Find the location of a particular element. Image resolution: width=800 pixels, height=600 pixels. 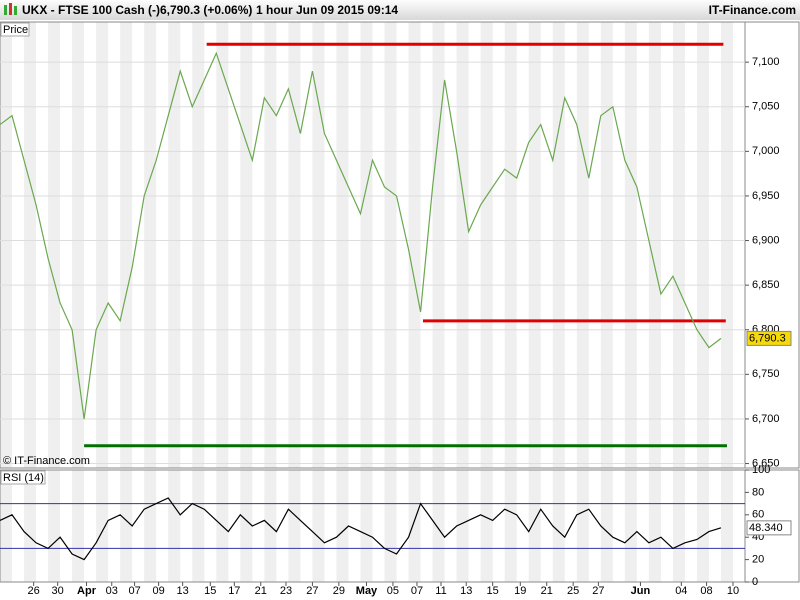

series-line is located at coordinates (361, 529).